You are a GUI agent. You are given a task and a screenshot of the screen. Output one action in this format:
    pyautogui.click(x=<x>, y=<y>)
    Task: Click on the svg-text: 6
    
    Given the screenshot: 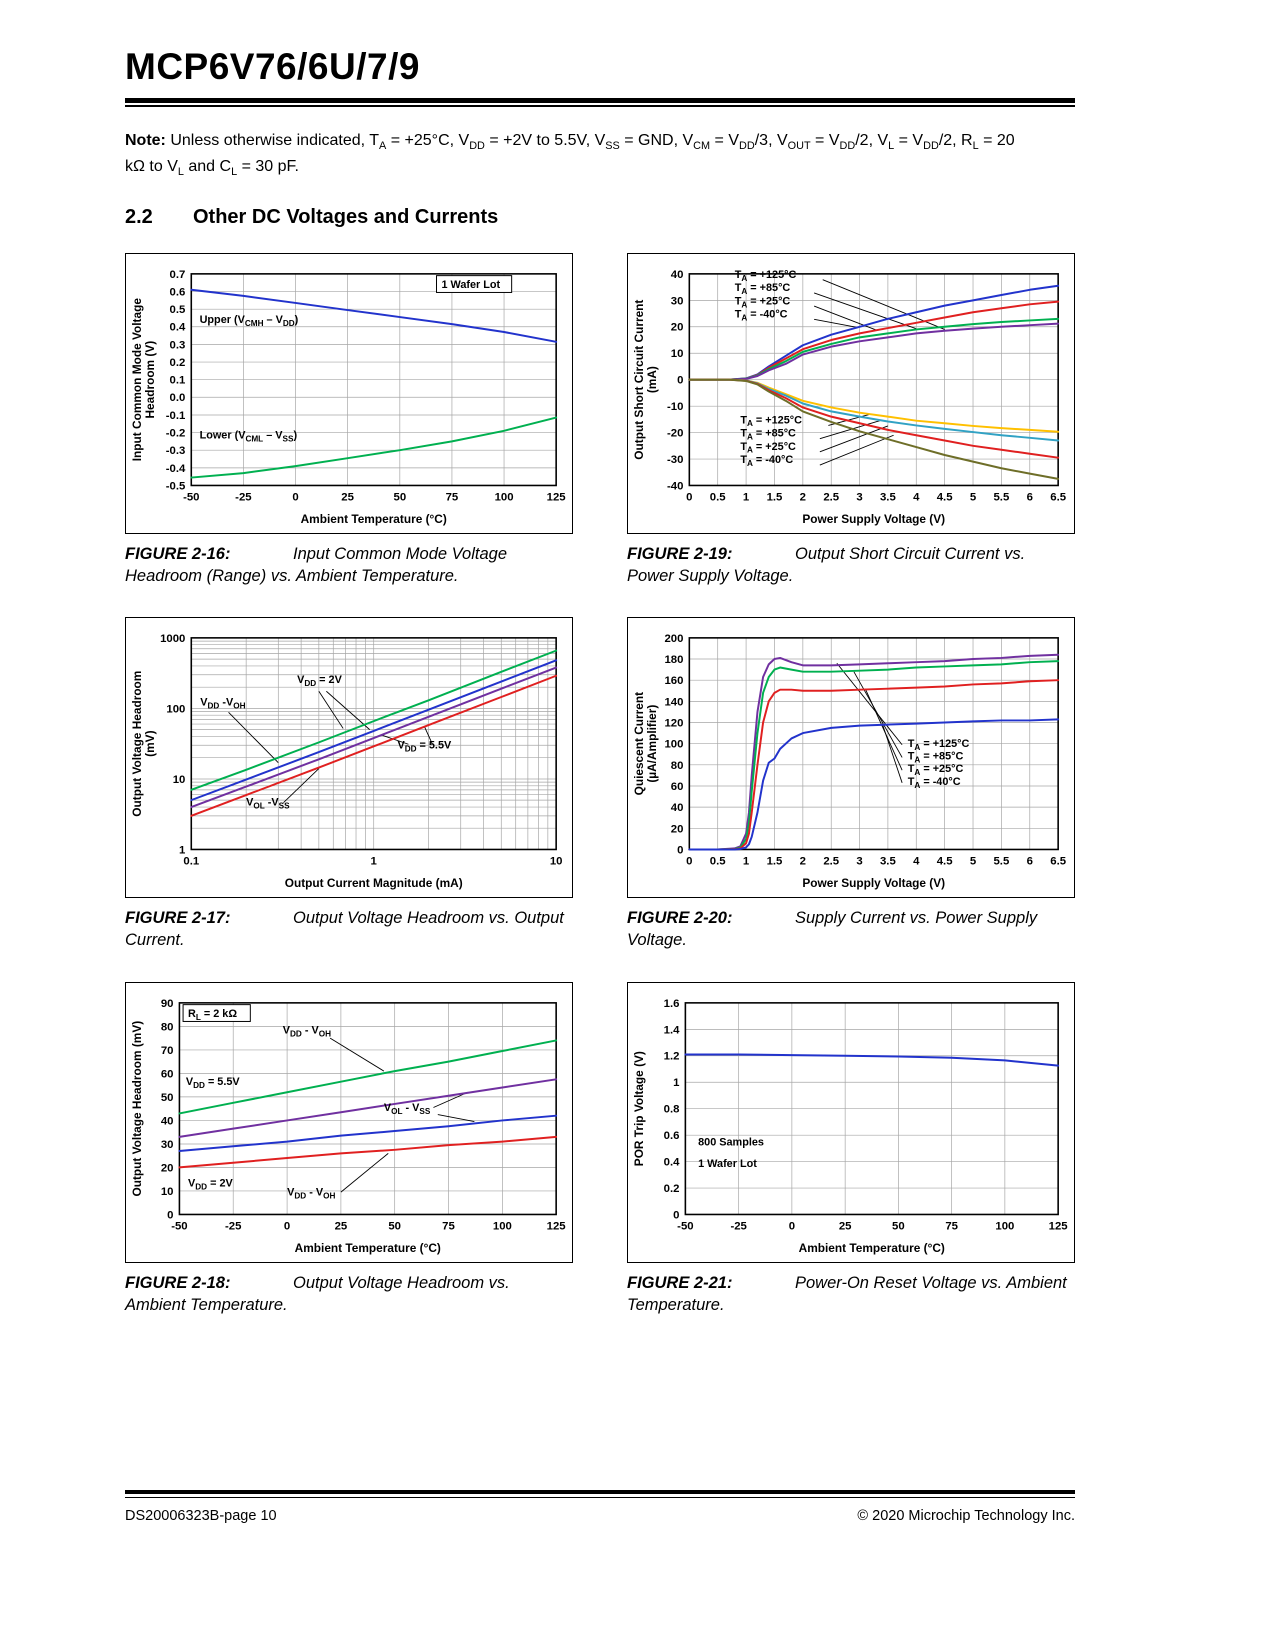 What is the action you would take?
    pyautogui.click(x=1030, y=497)
    